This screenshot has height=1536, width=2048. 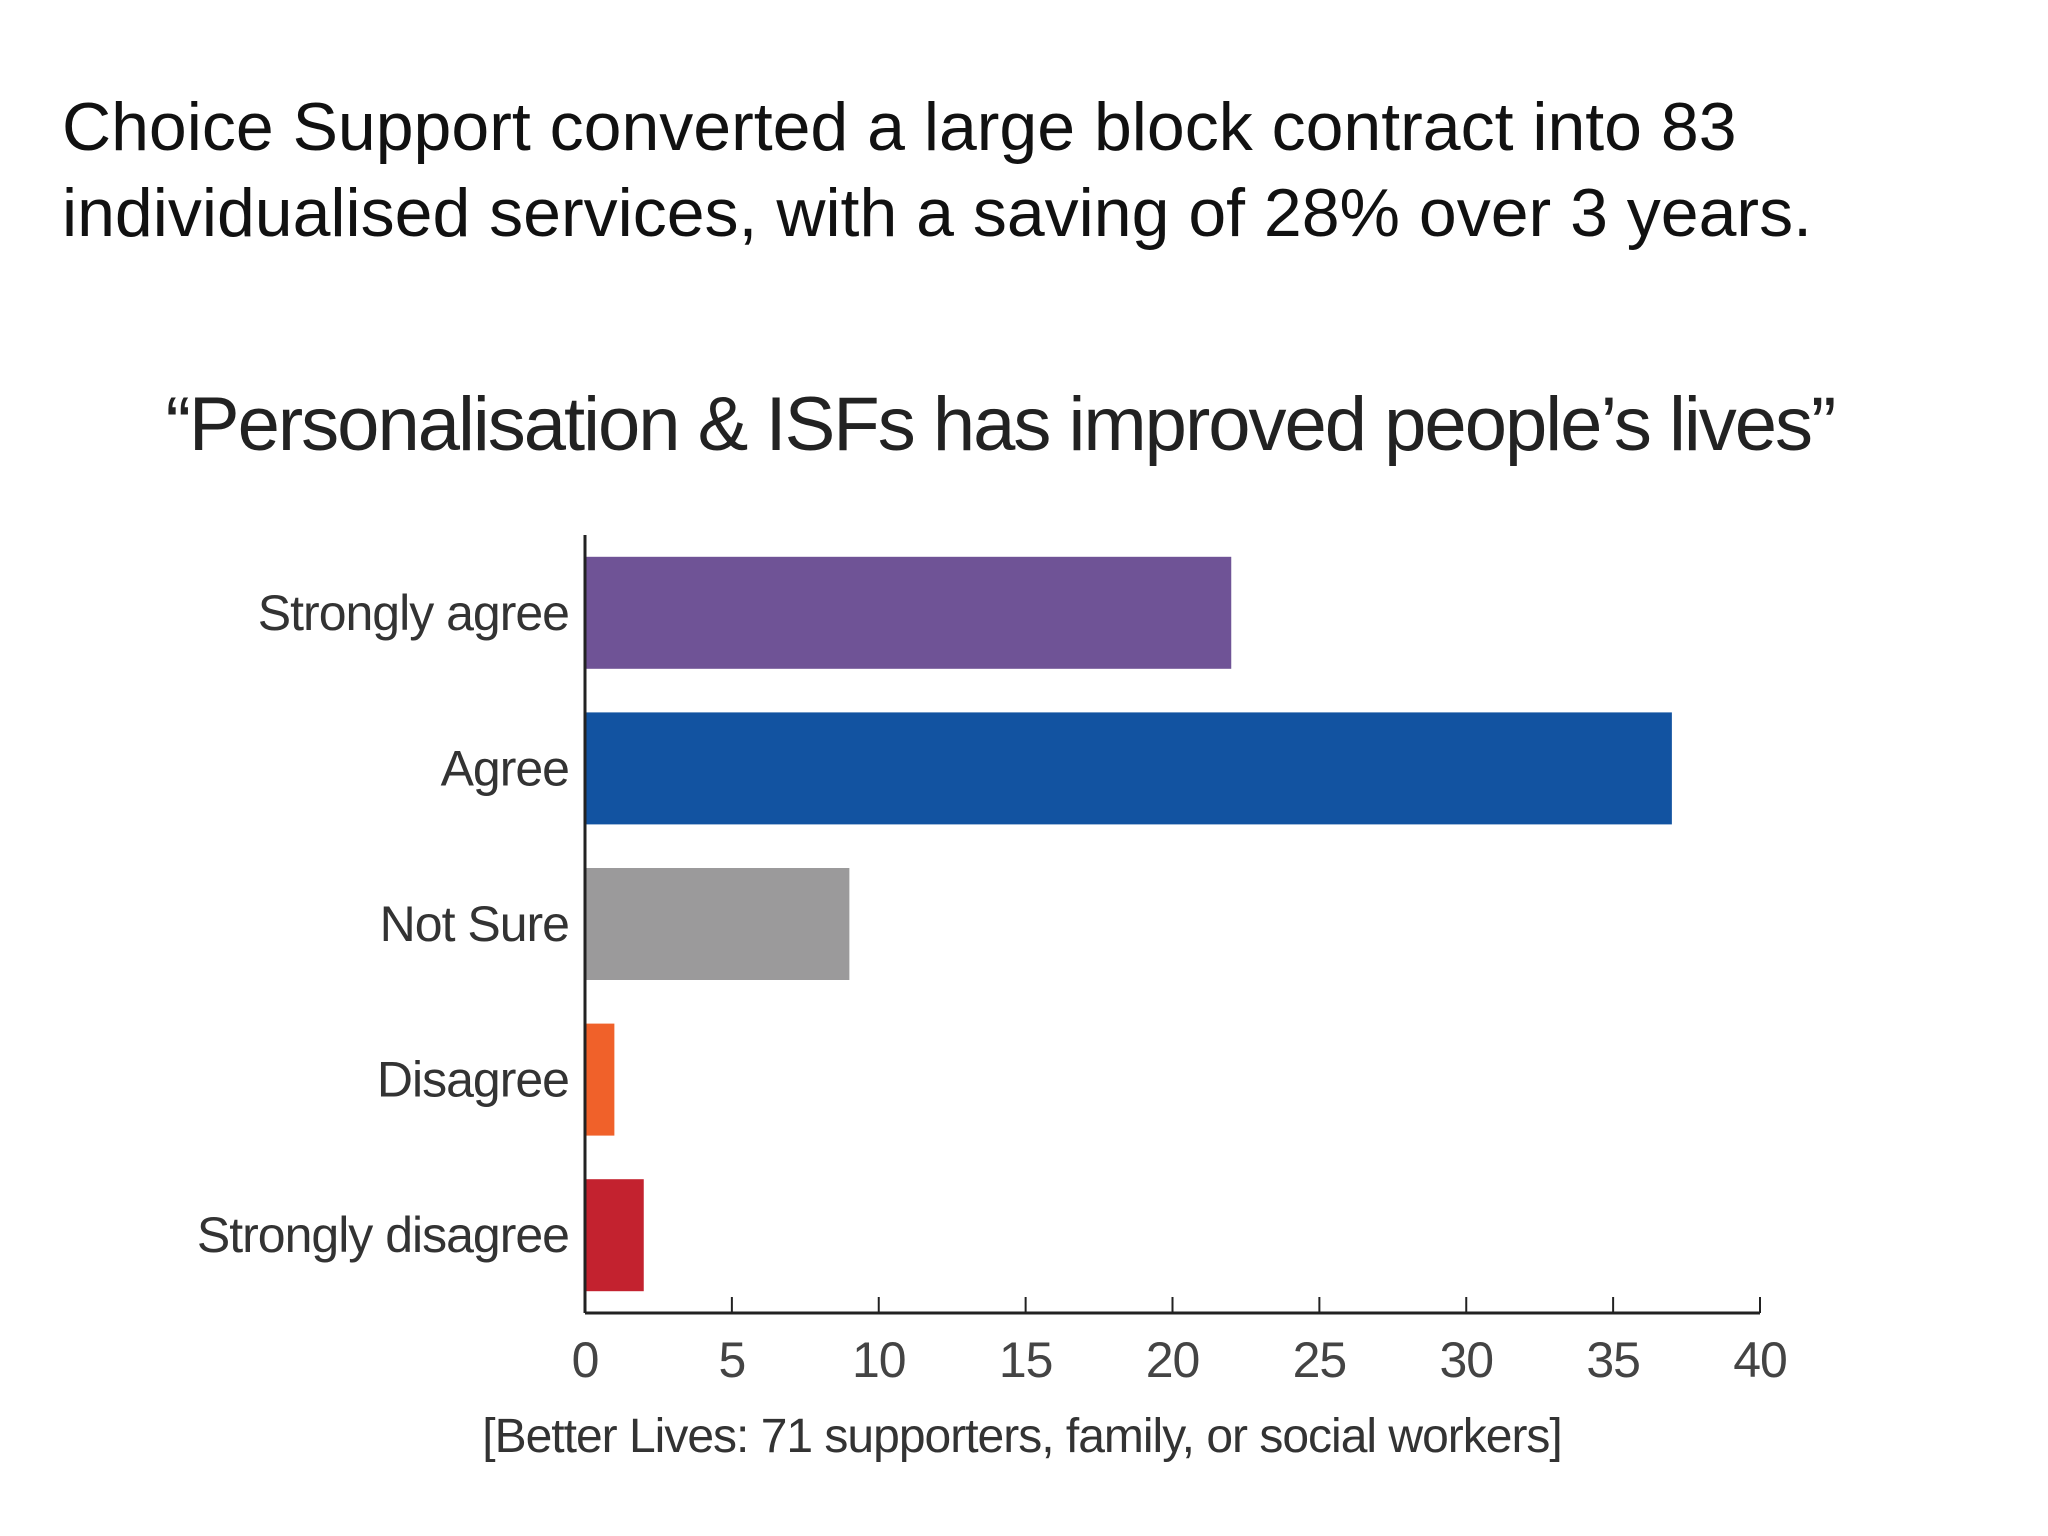 I want to click on bar-agree, so click(x=1128, y=768).